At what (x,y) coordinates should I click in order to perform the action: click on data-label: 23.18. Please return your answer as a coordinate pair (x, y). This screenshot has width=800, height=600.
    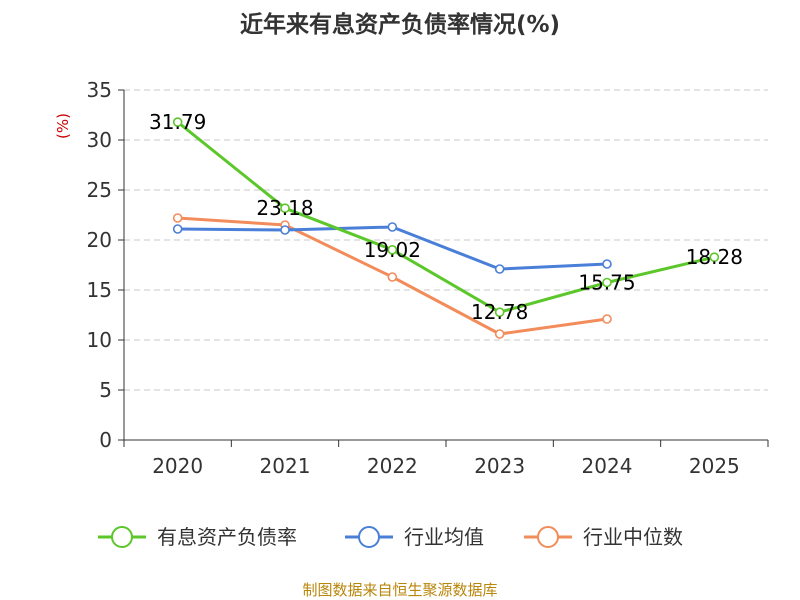
    Looking at the image, I should click on (284, 208).